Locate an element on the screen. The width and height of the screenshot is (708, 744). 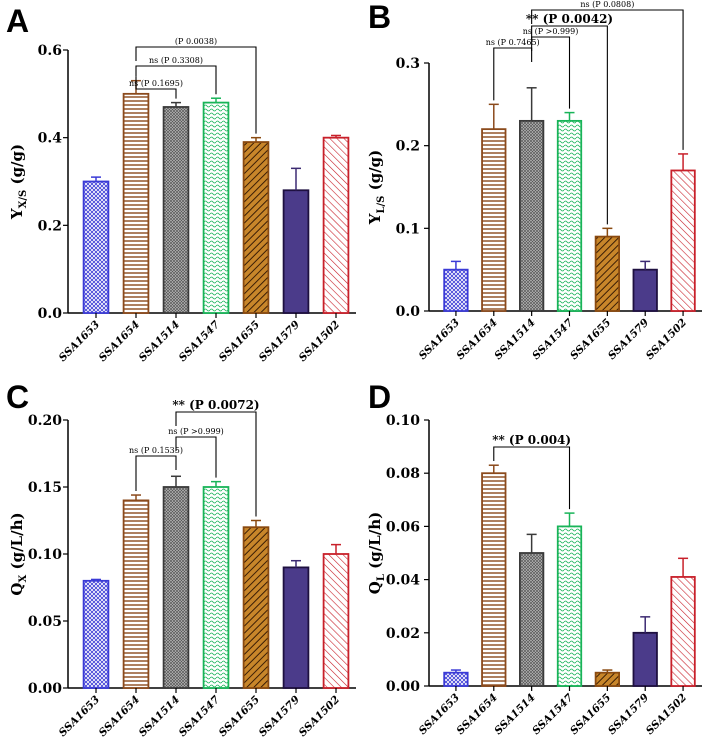
y-axis-label: QX (g/L/h) is located at coordinates (18, 553).